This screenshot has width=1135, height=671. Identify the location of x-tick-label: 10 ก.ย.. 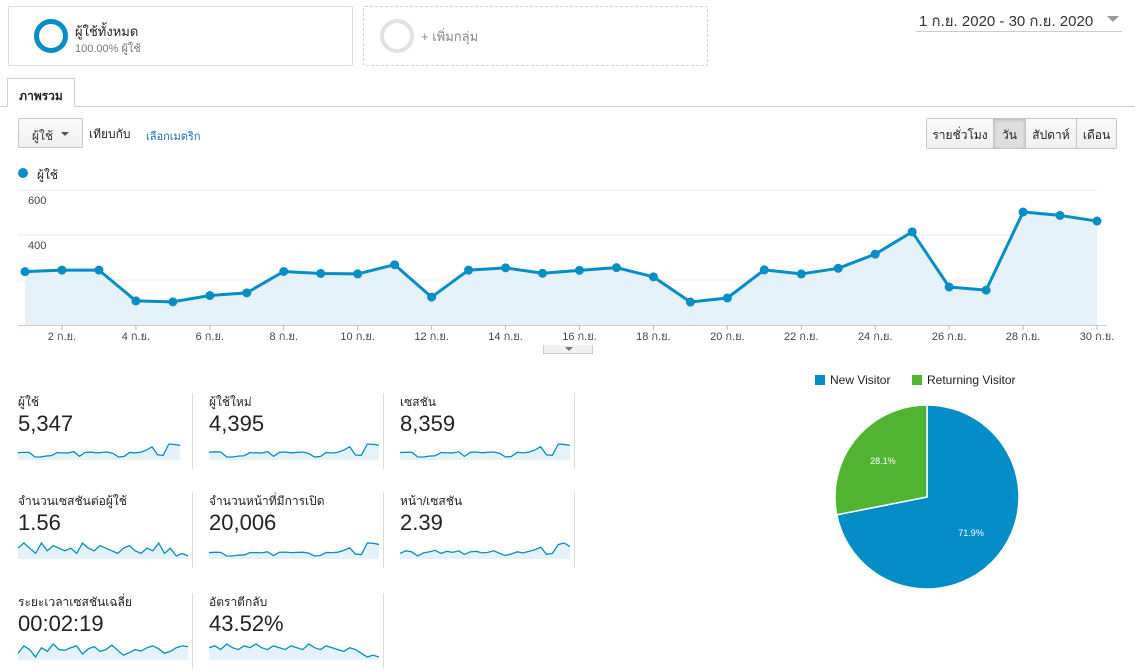
(357, 337).